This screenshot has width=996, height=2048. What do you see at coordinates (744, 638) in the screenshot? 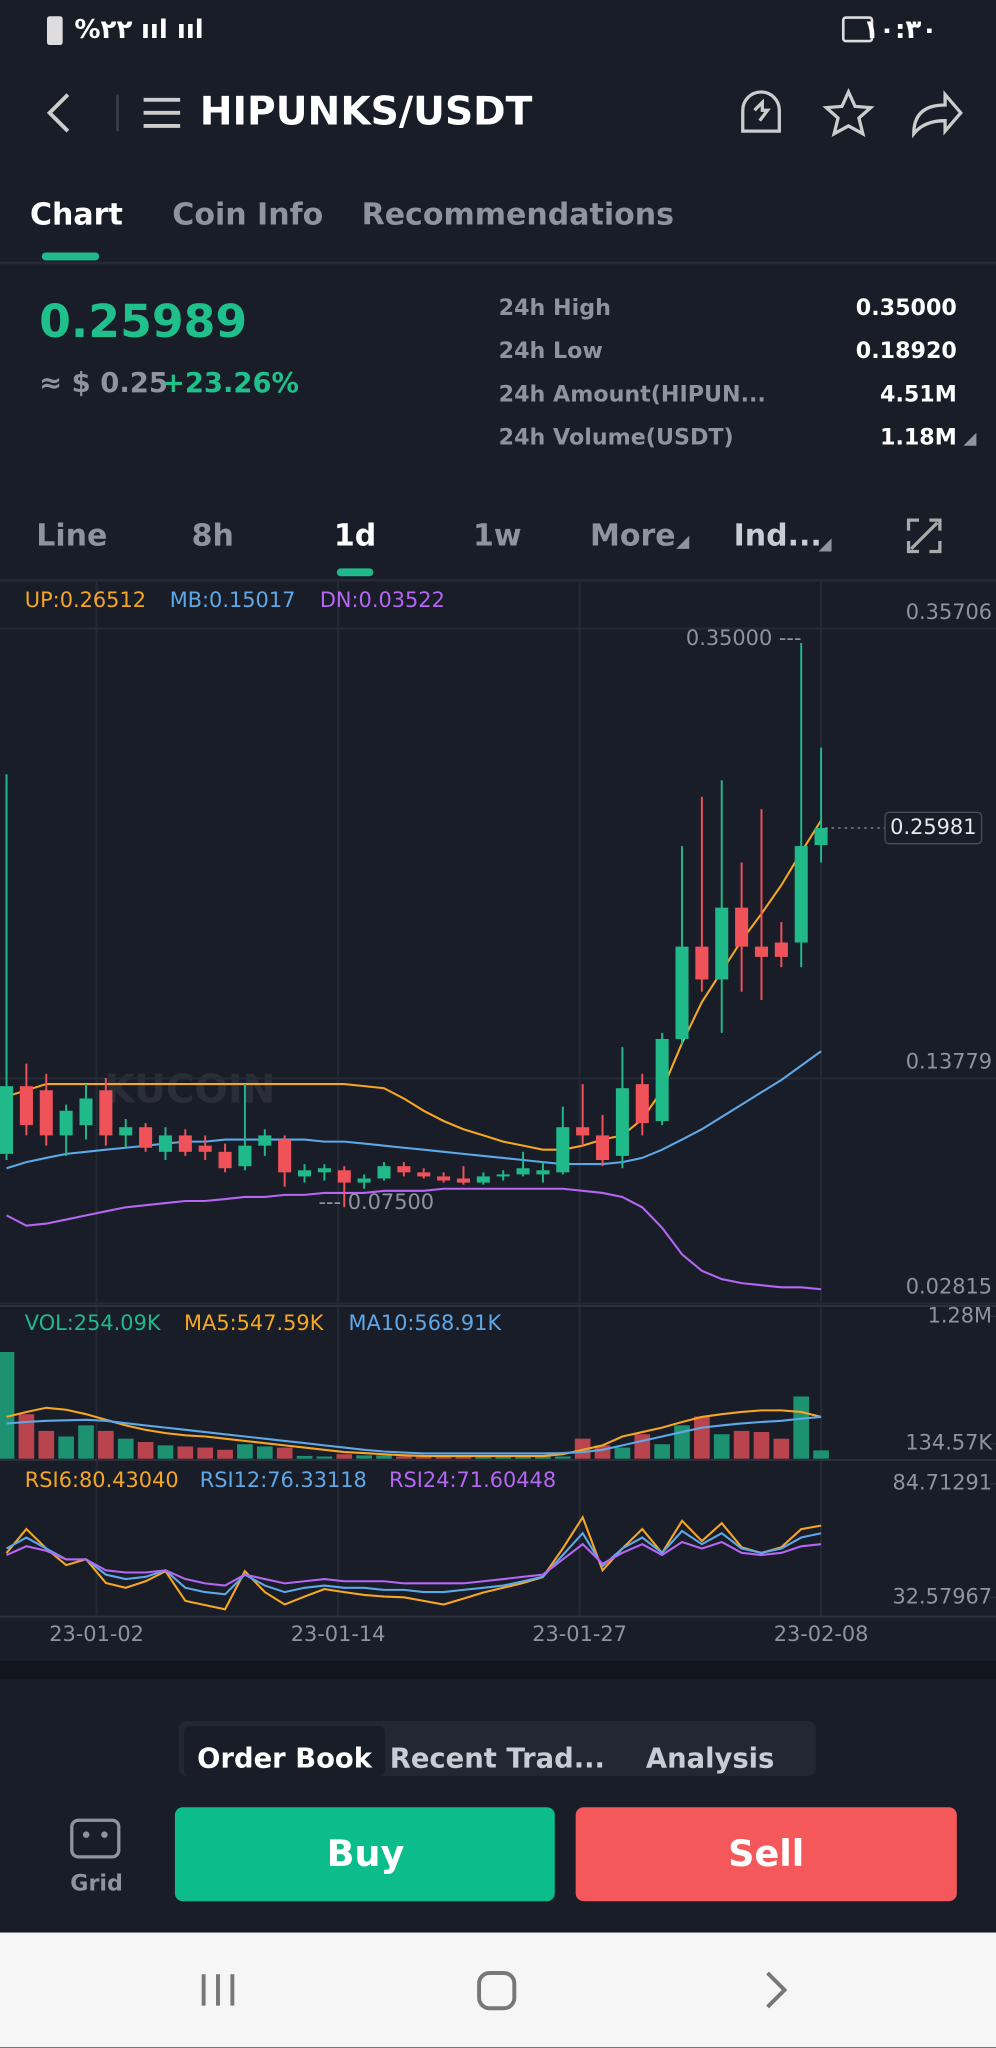
I see `high-annotation: 0.35000 ---` at bounding box center [744, 638].